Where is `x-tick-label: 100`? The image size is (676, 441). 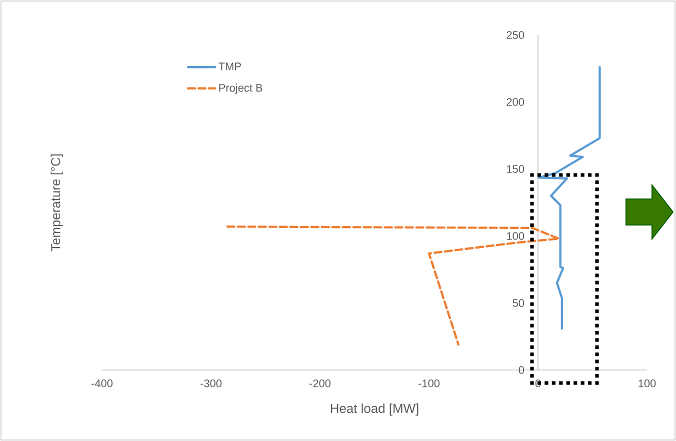
x-tick-label: 100 is located at coordinates (647, 384).